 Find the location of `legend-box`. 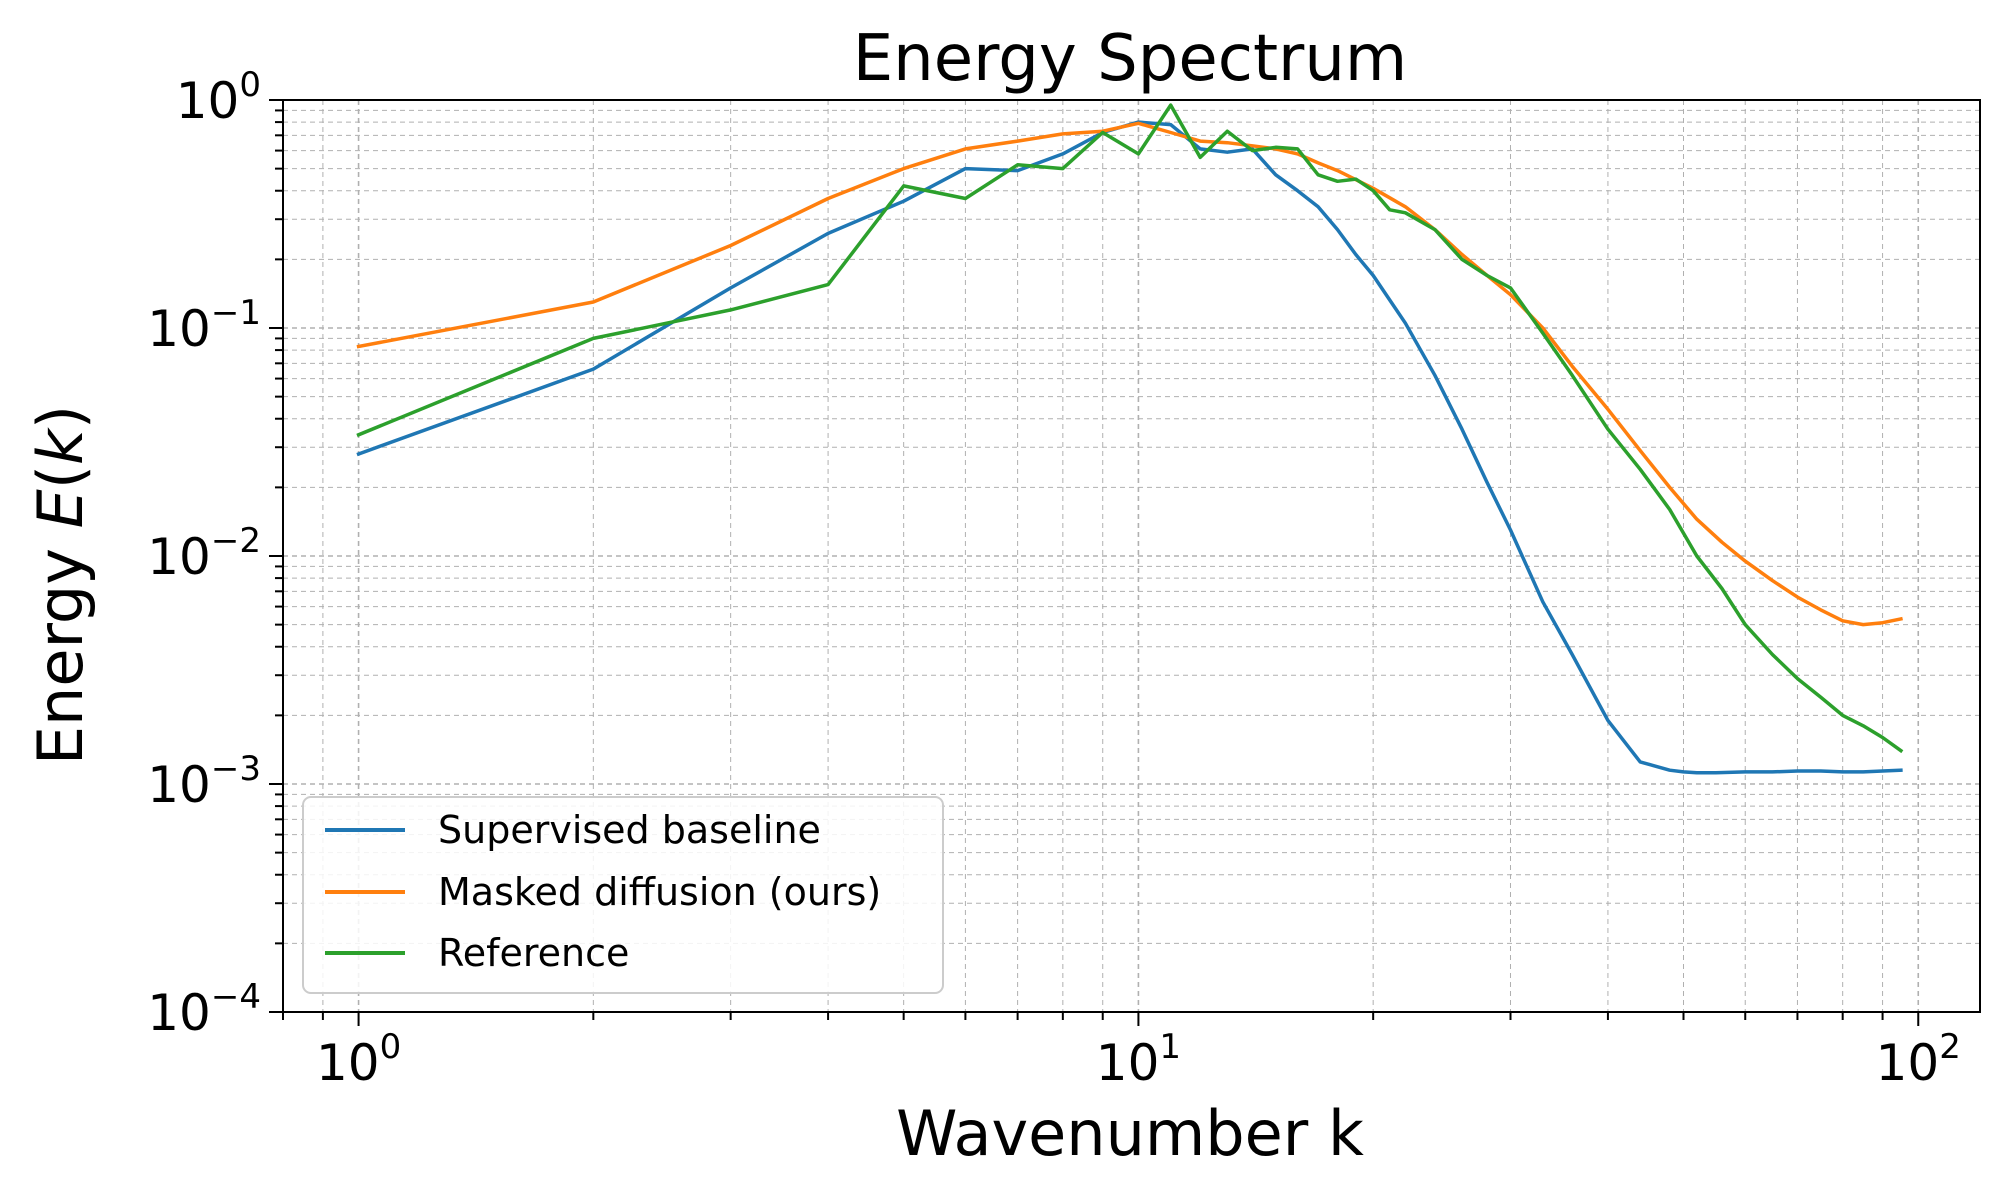

legend-box is located at coordinates (623, 895).